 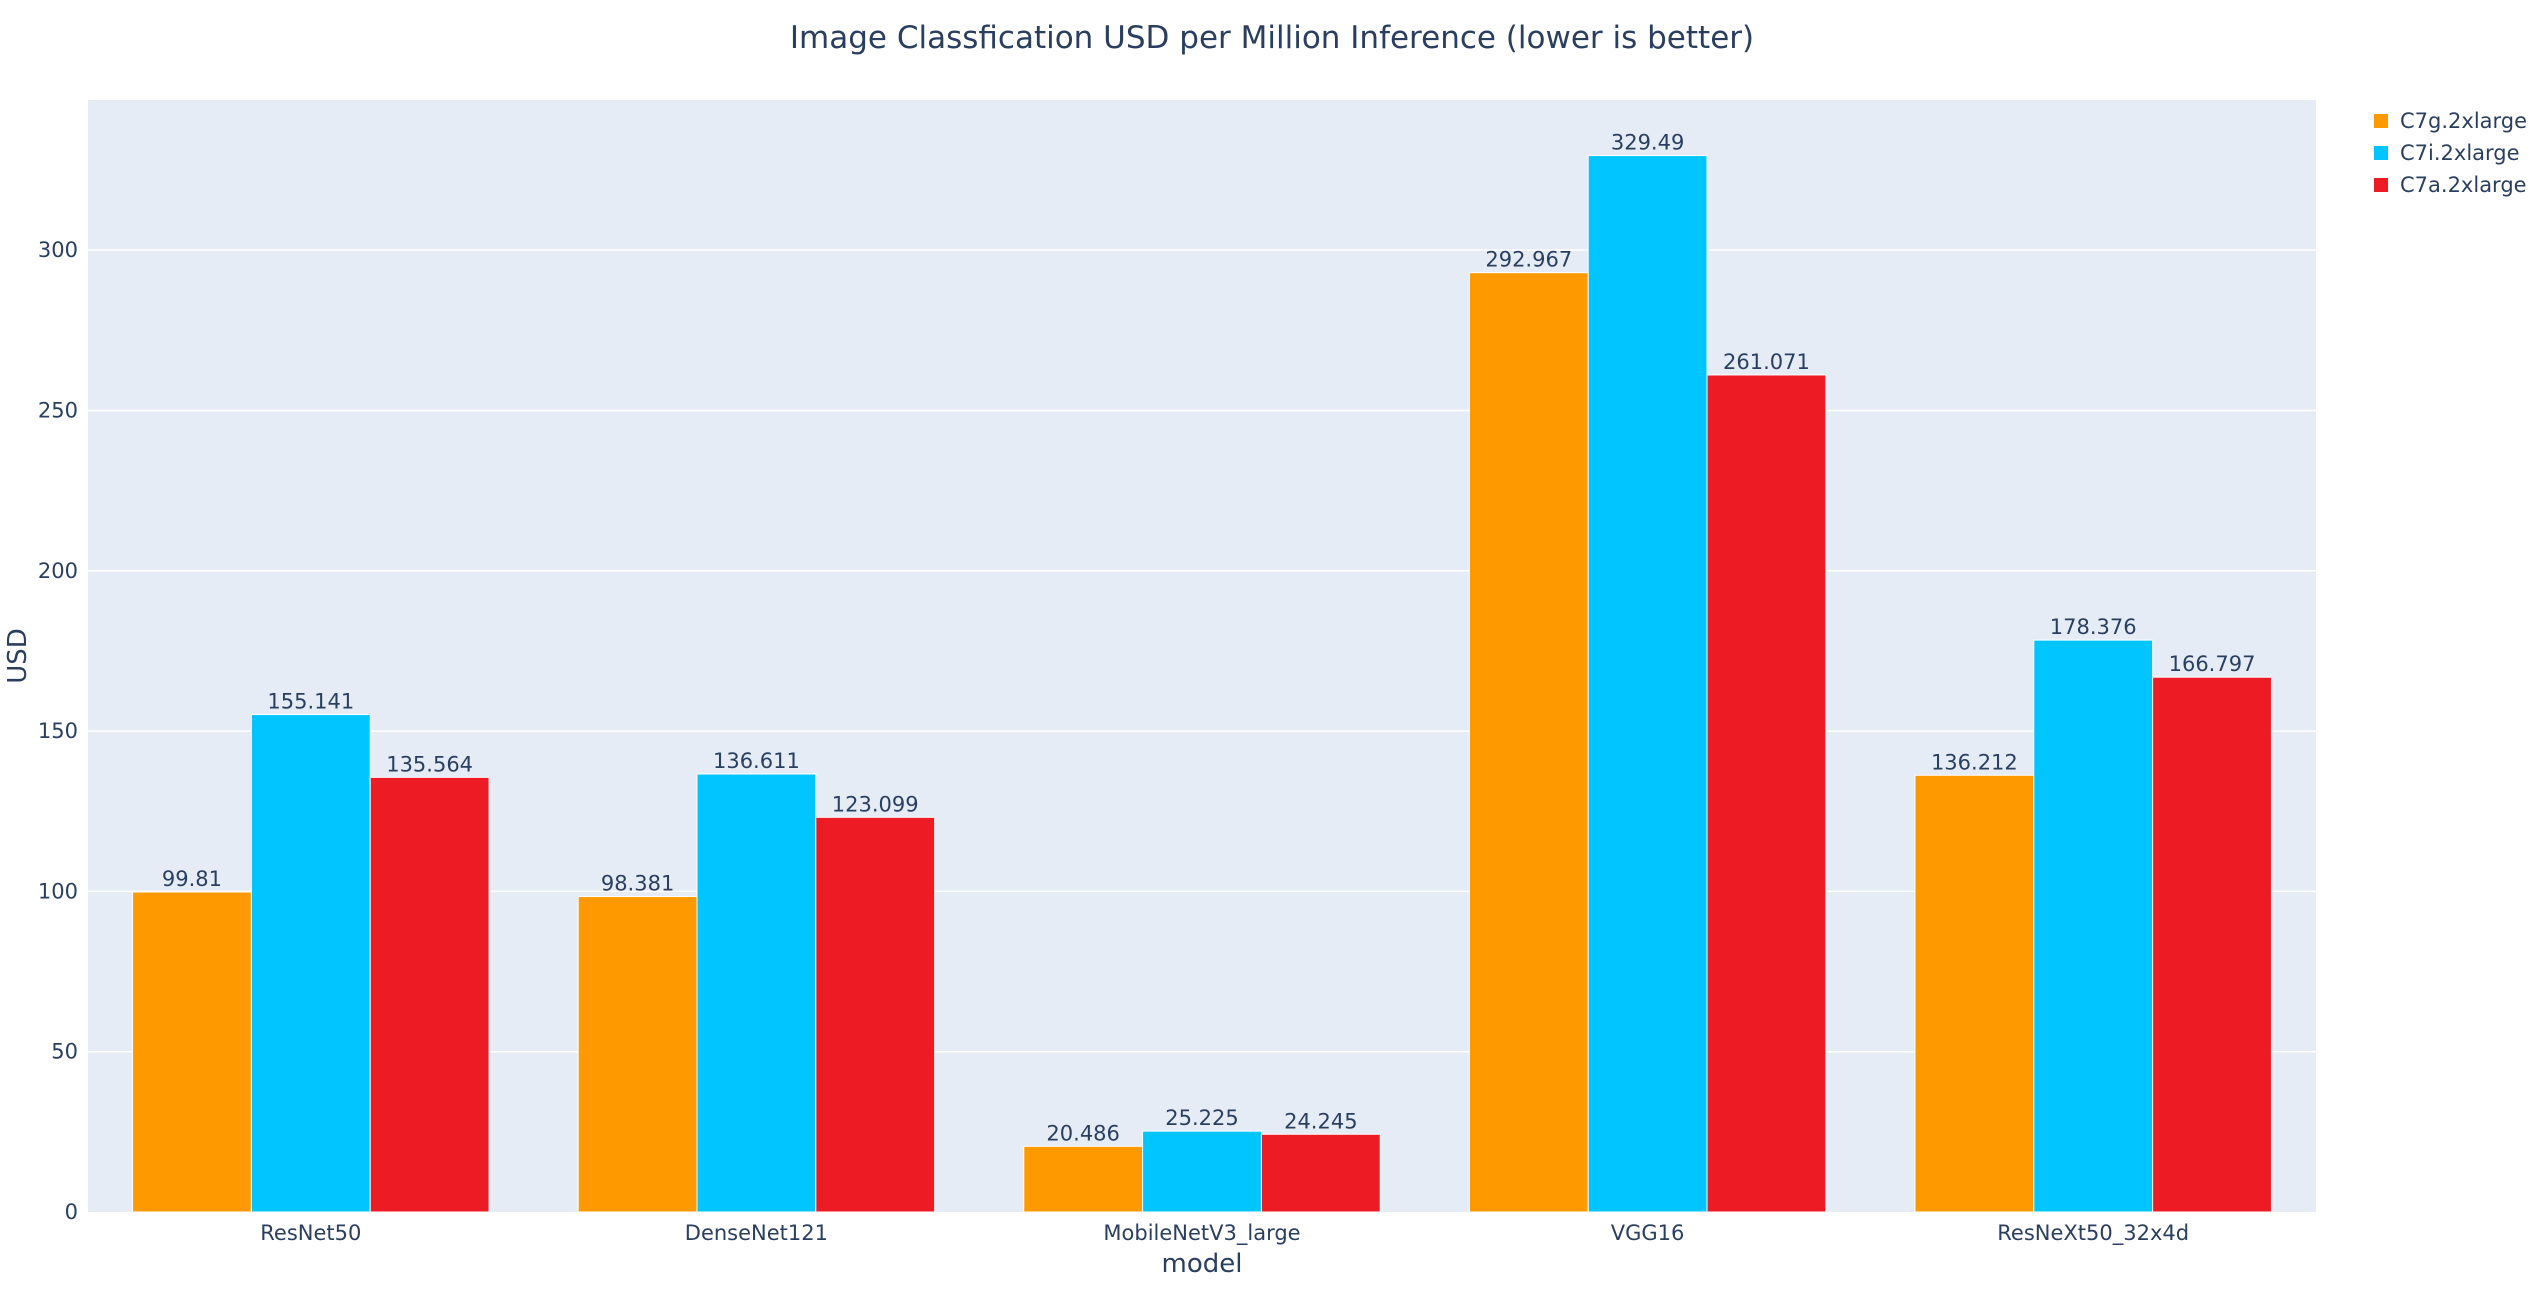 What do you see at coordinates (1528, 260) in the screenshot?
I see `bar-value-label: 292.967` at bounding box center [1528, 260].